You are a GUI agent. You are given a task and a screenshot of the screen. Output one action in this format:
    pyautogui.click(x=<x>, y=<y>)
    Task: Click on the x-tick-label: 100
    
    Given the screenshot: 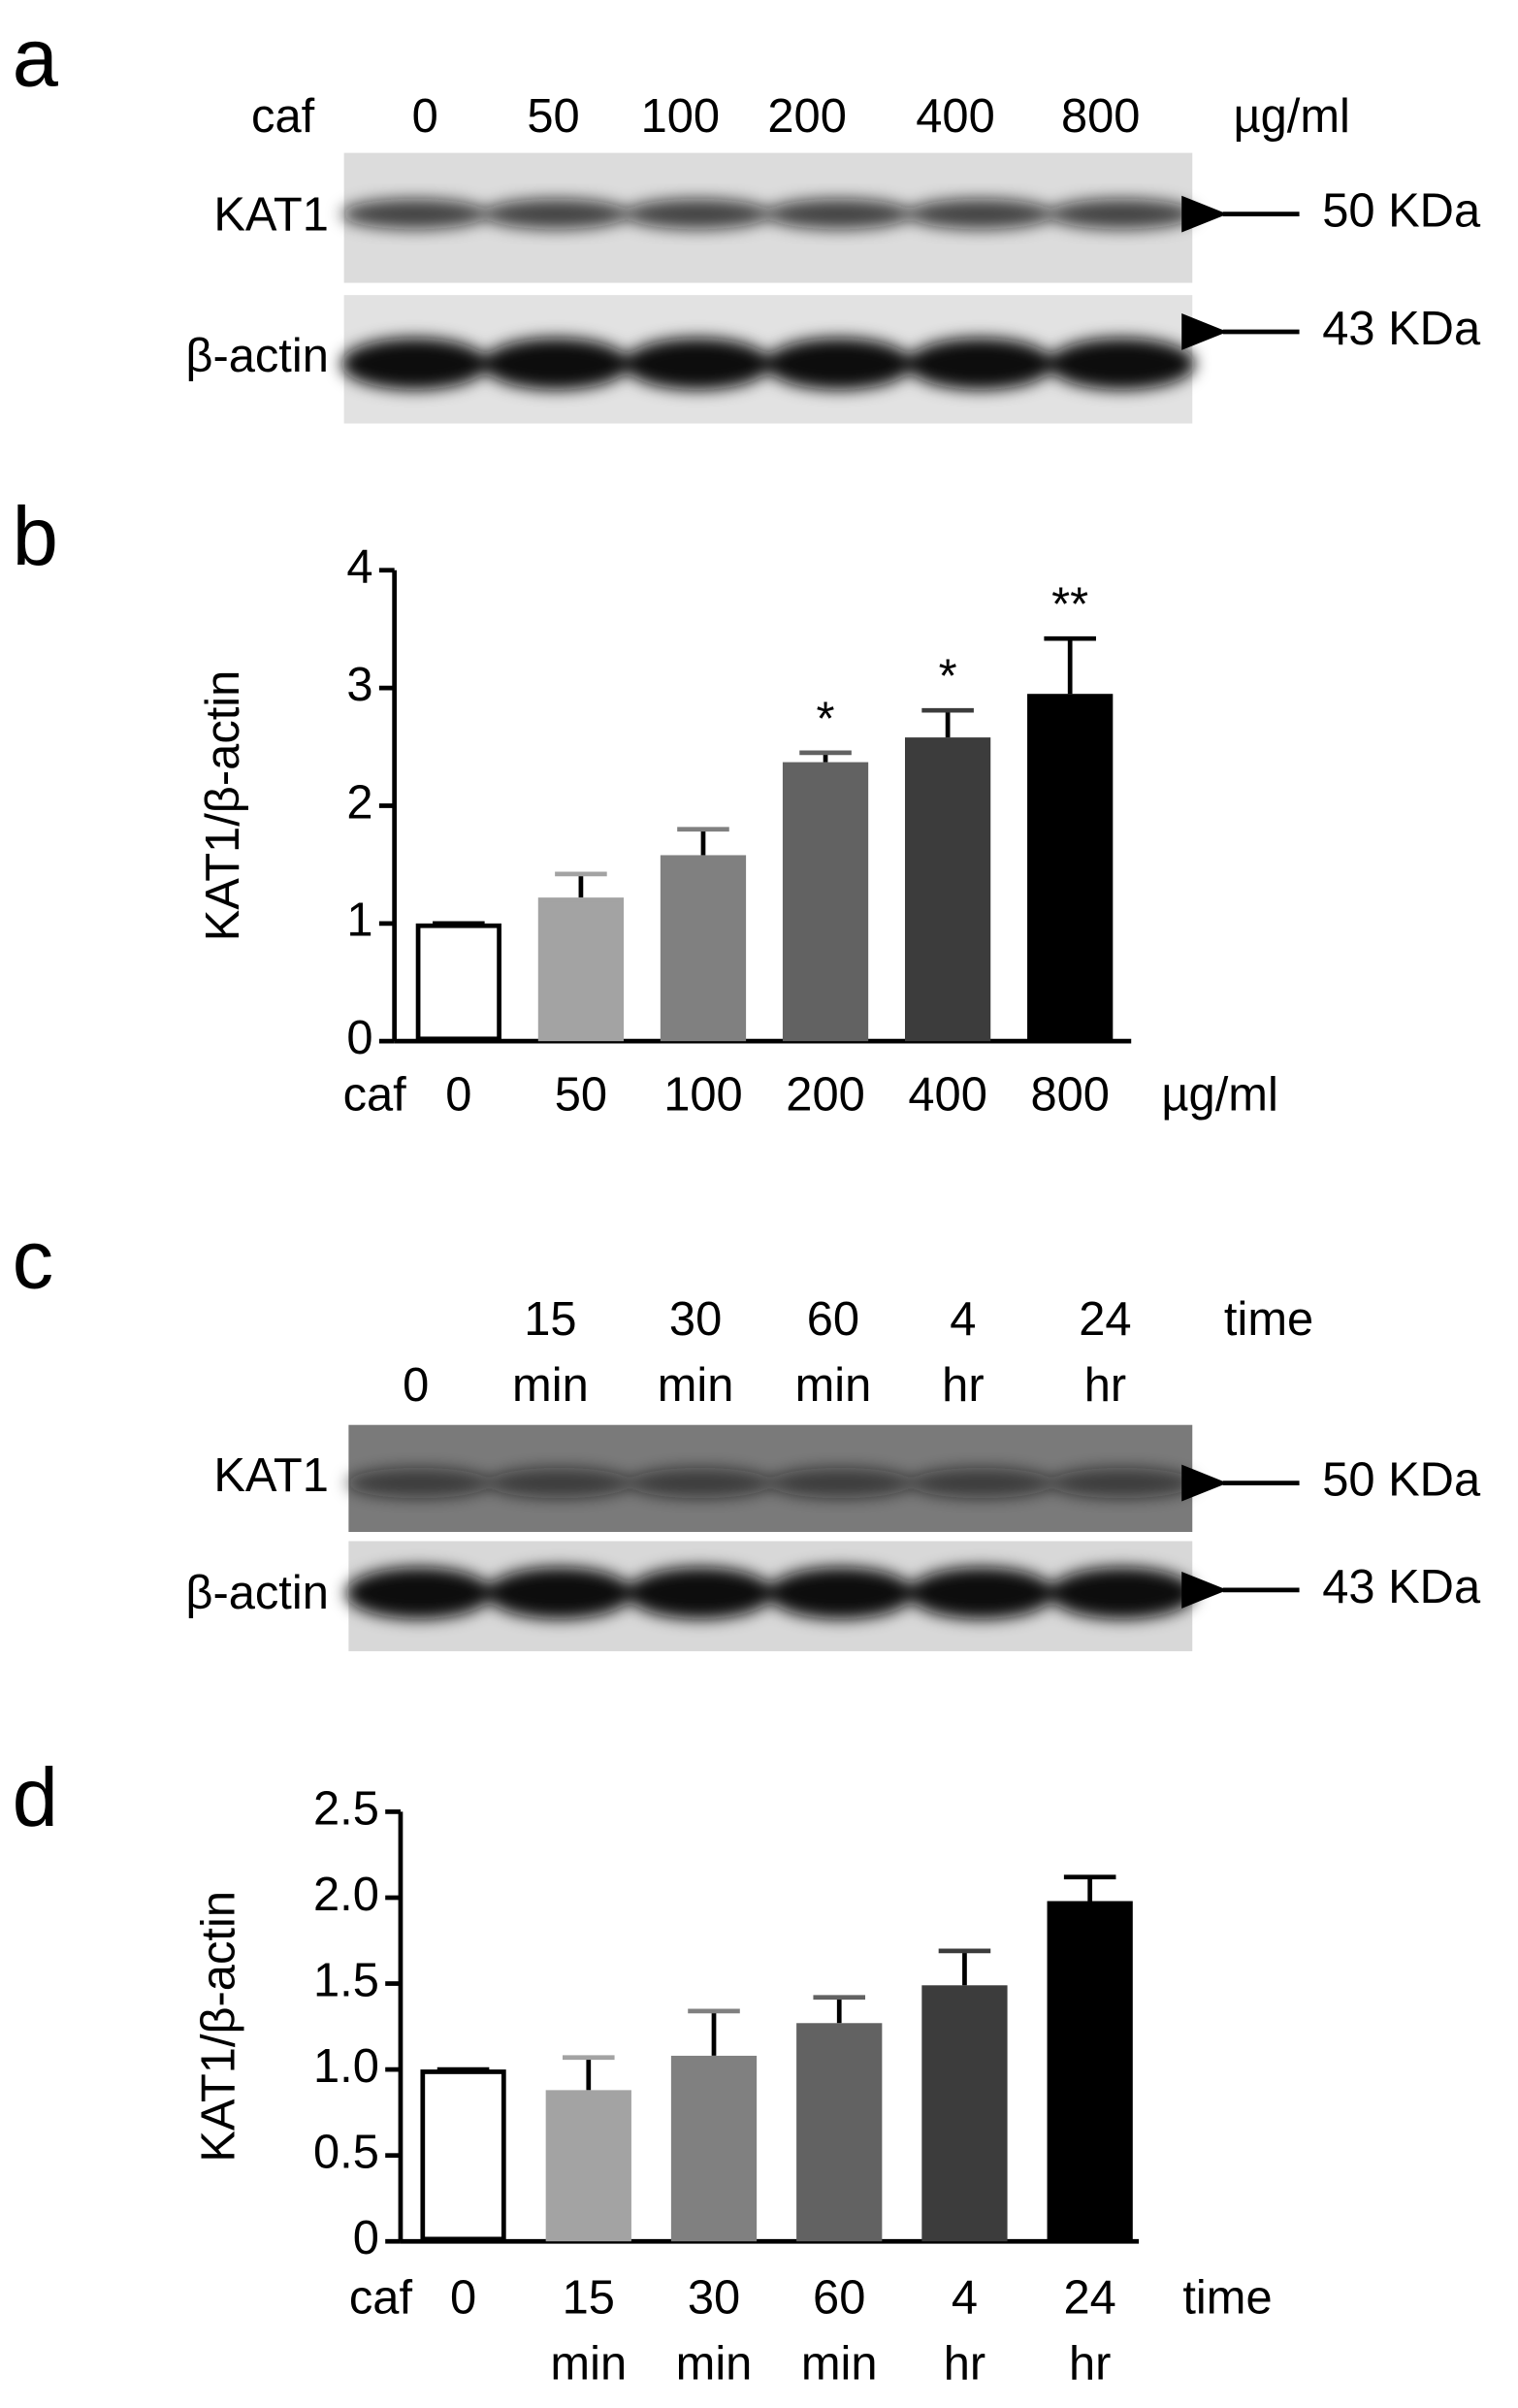 What is the action you would take?
    pyautogui.click(x=703, y=1094)
    